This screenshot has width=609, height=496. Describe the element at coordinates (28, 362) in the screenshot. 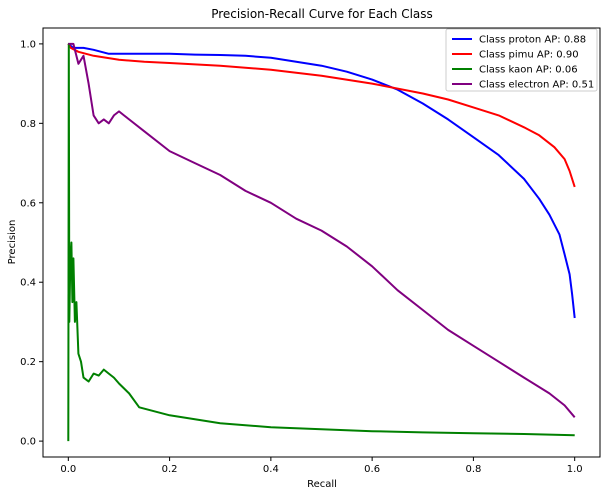

I see `y-tick-label: 0.2` at that location.